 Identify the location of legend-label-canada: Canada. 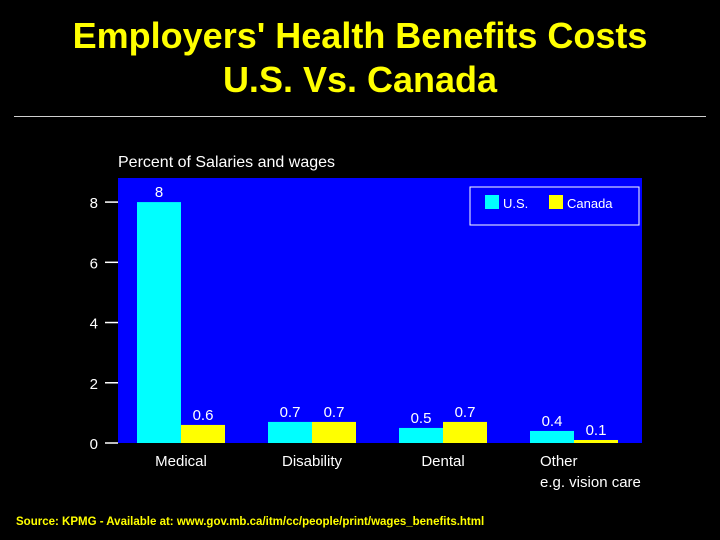
(590, 203).